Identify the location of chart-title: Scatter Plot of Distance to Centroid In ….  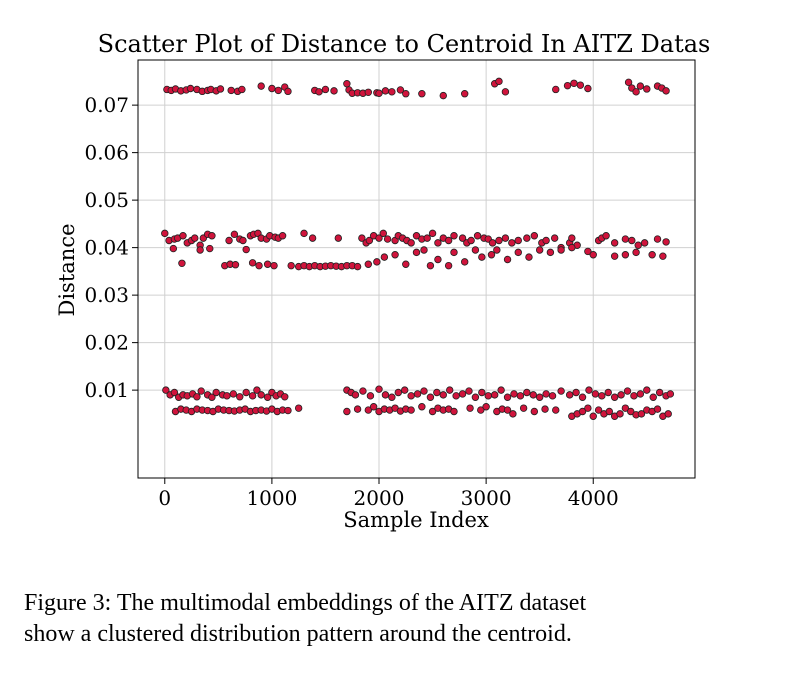
(404, 44).